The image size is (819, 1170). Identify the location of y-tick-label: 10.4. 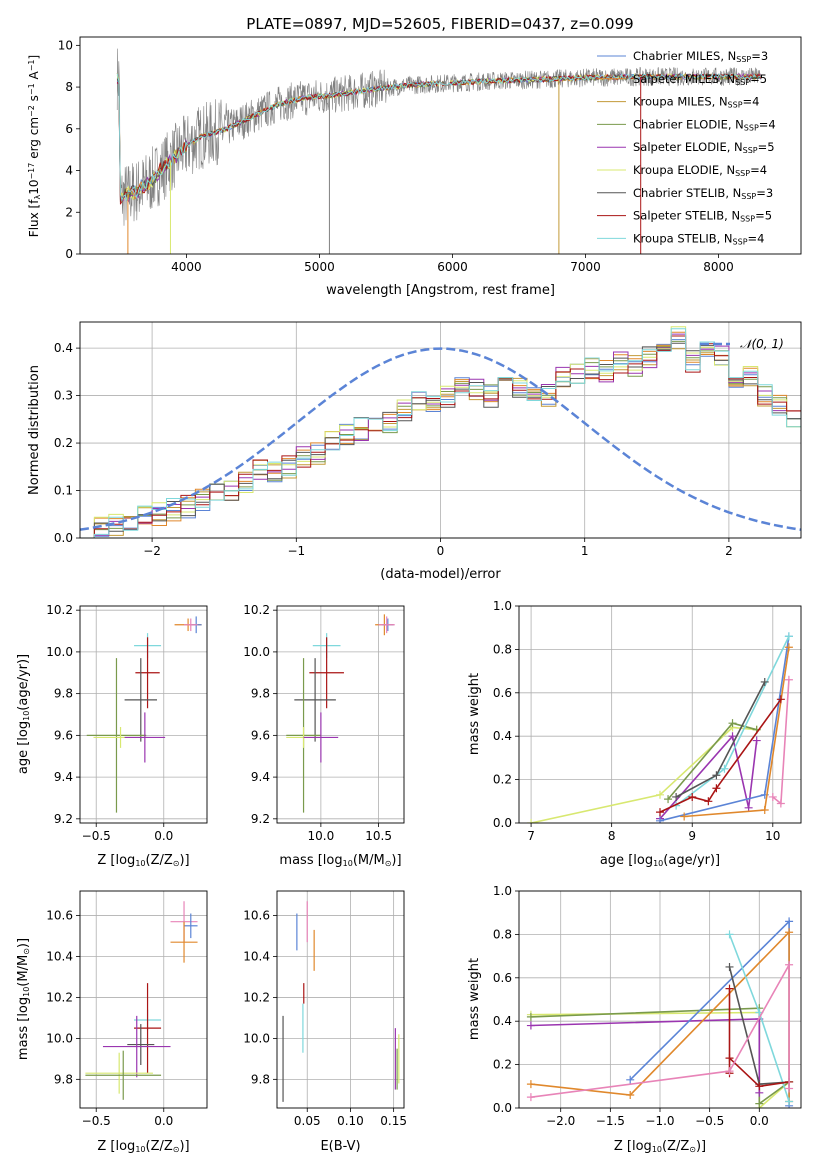
(59, 957).